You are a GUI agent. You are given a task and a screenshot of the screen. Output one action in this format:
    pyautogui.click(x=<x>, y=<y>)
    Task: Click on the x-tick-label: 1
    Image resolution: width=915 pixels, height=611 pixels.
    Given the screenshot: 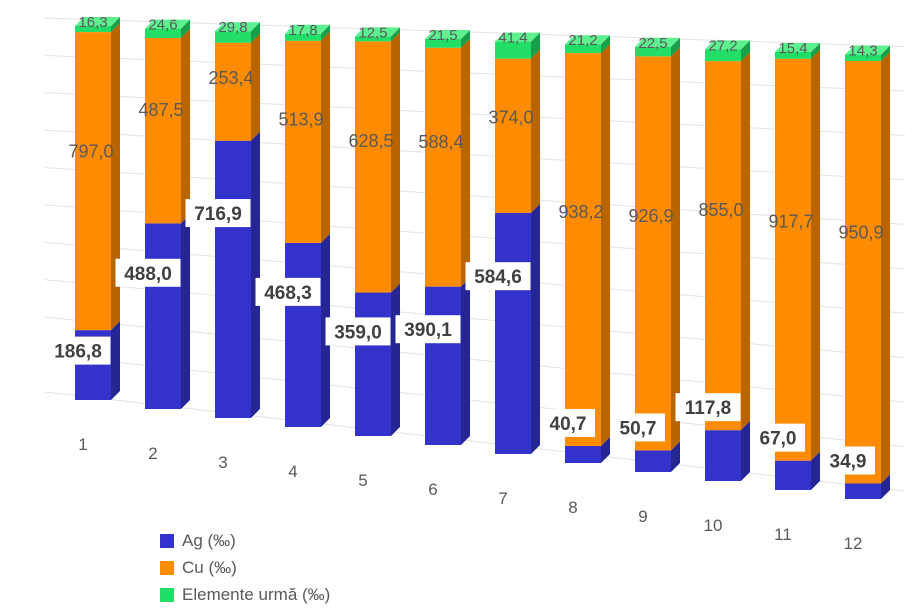 What is the action you would take?
    pyautogui.click(x=82, y=444)
    